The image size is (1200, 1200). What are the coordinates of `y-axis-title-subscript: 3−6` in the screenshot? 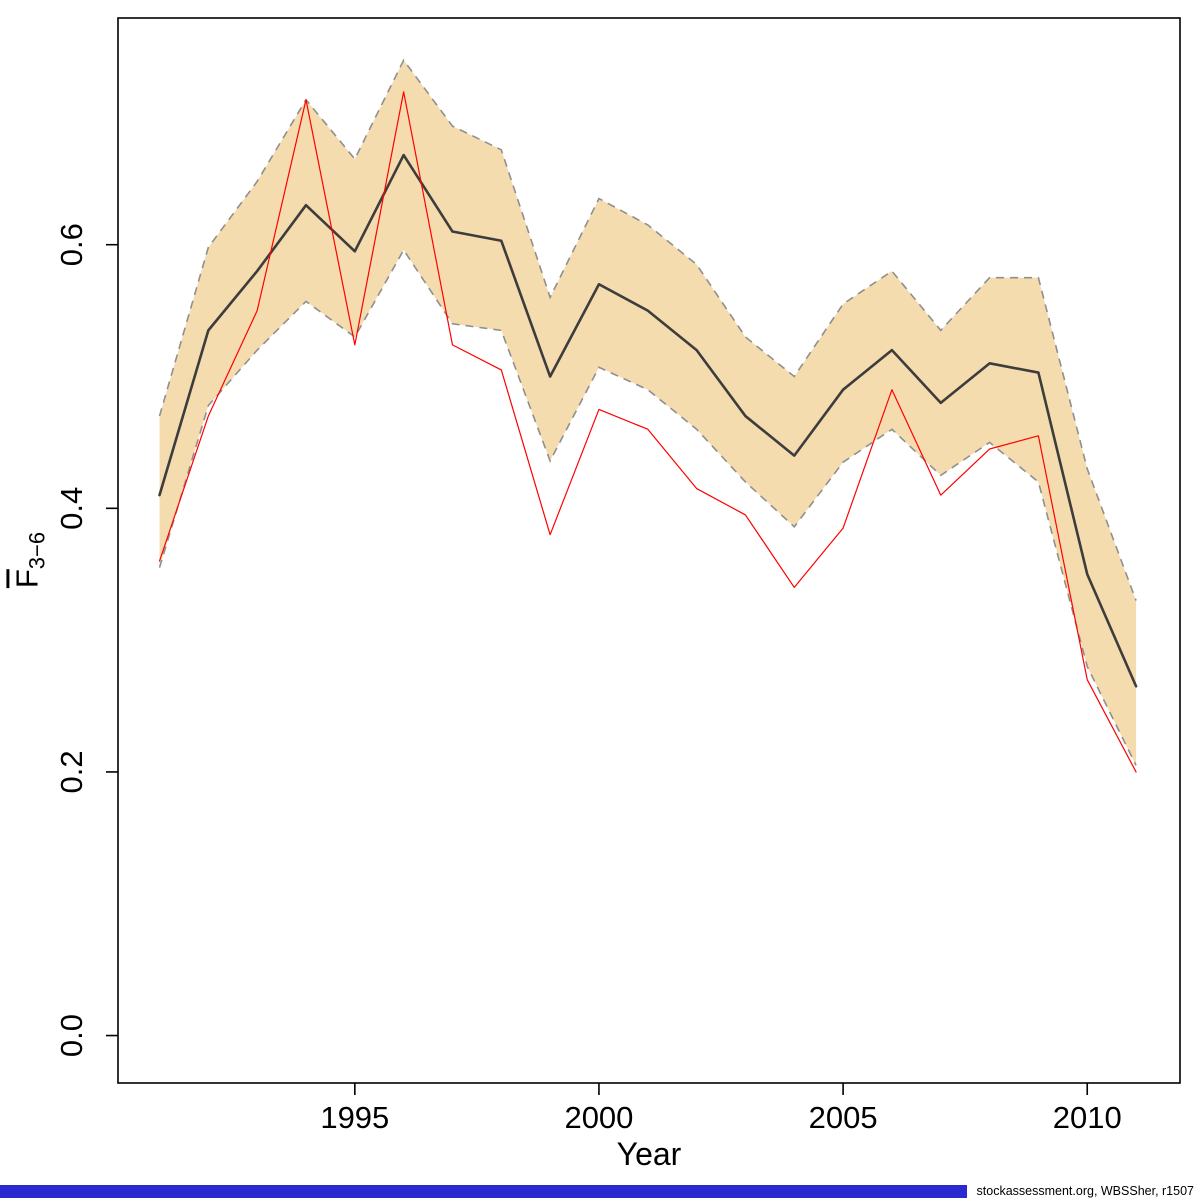 It's located at (37, 550).